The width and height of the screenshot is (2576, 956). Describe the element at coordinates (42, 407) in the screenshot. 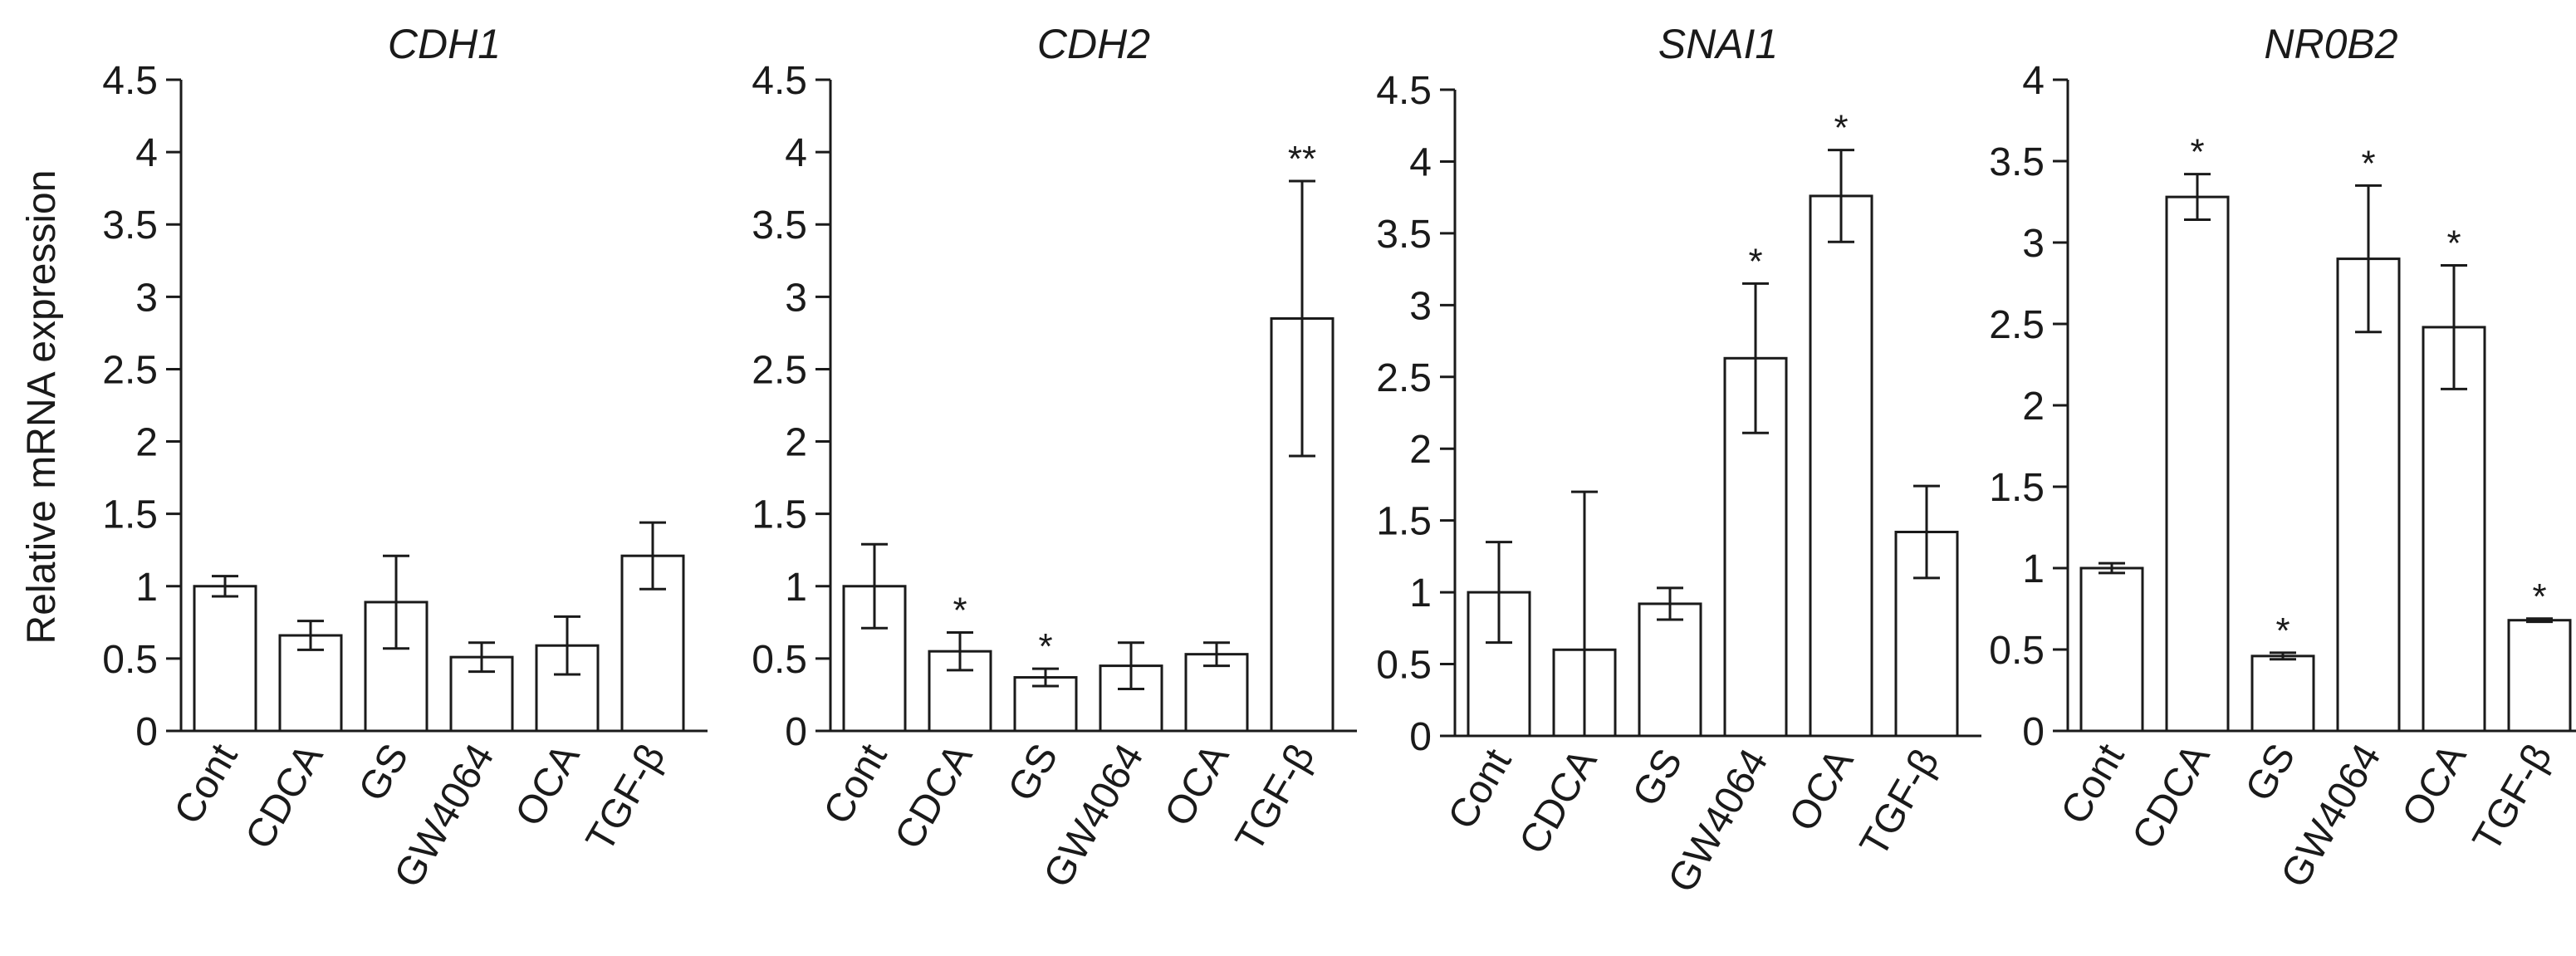

I see `y-axis-label: Relative mRNA expression` at that location.